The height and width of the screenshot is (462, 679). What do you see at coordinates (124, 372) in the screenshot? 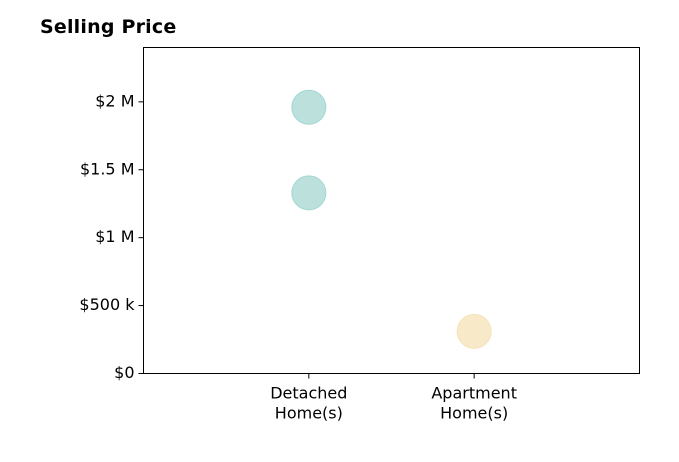
I see `y-tick-label: $0` at bounding box center [124, 372].